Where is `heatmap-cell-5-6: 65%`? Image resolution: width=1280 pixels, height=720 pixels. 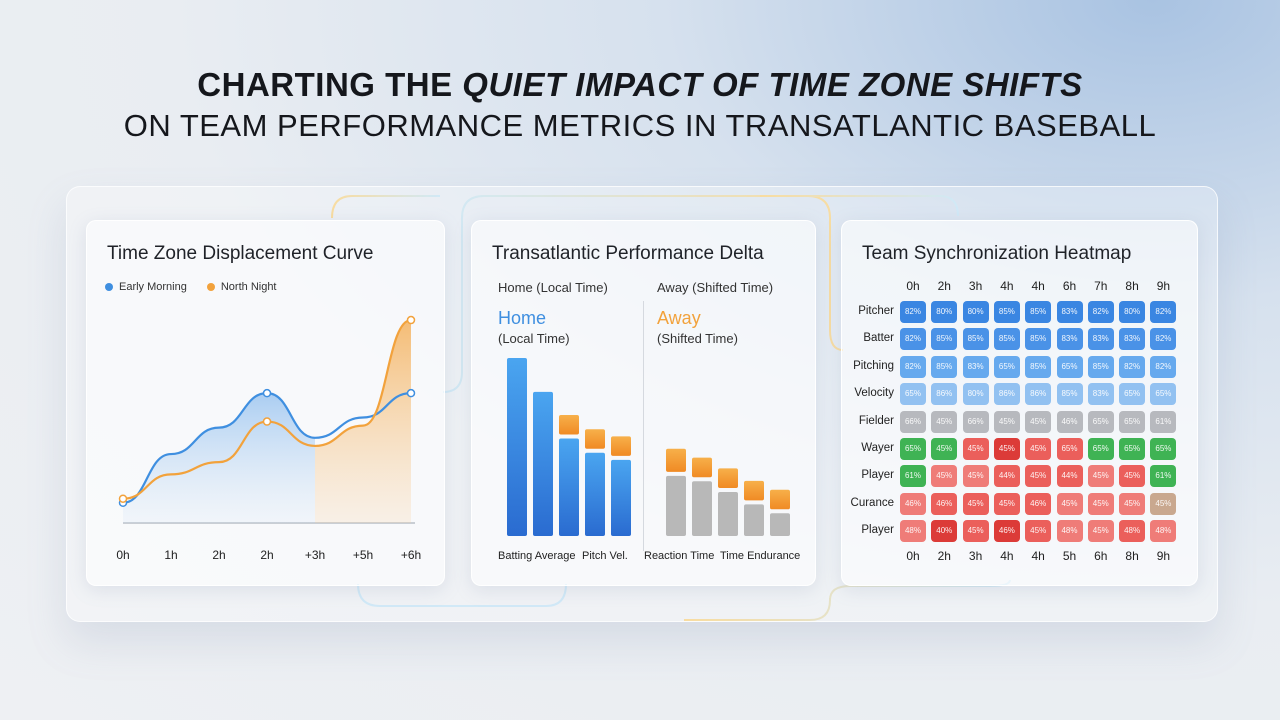 heatmap-cell-5-6: 65% is located at coordinates (1100, 449).